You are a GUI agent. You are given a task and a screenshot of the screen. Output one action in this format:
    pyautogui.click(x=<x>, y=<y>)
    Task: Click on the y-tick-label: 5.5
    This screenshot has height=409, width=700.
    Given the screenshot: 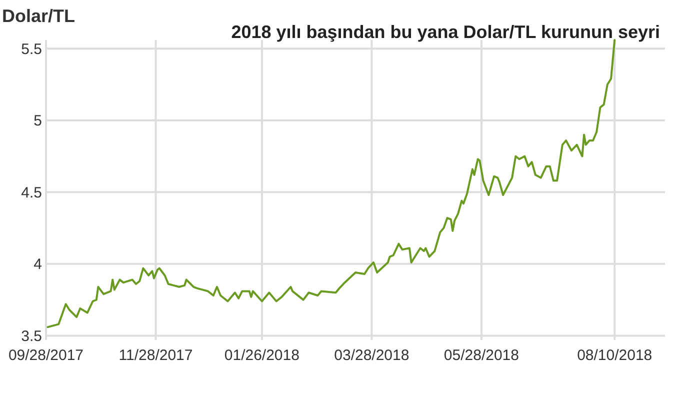 What is the action you would take?
    pyautogui.click(x=31, y=49)
    